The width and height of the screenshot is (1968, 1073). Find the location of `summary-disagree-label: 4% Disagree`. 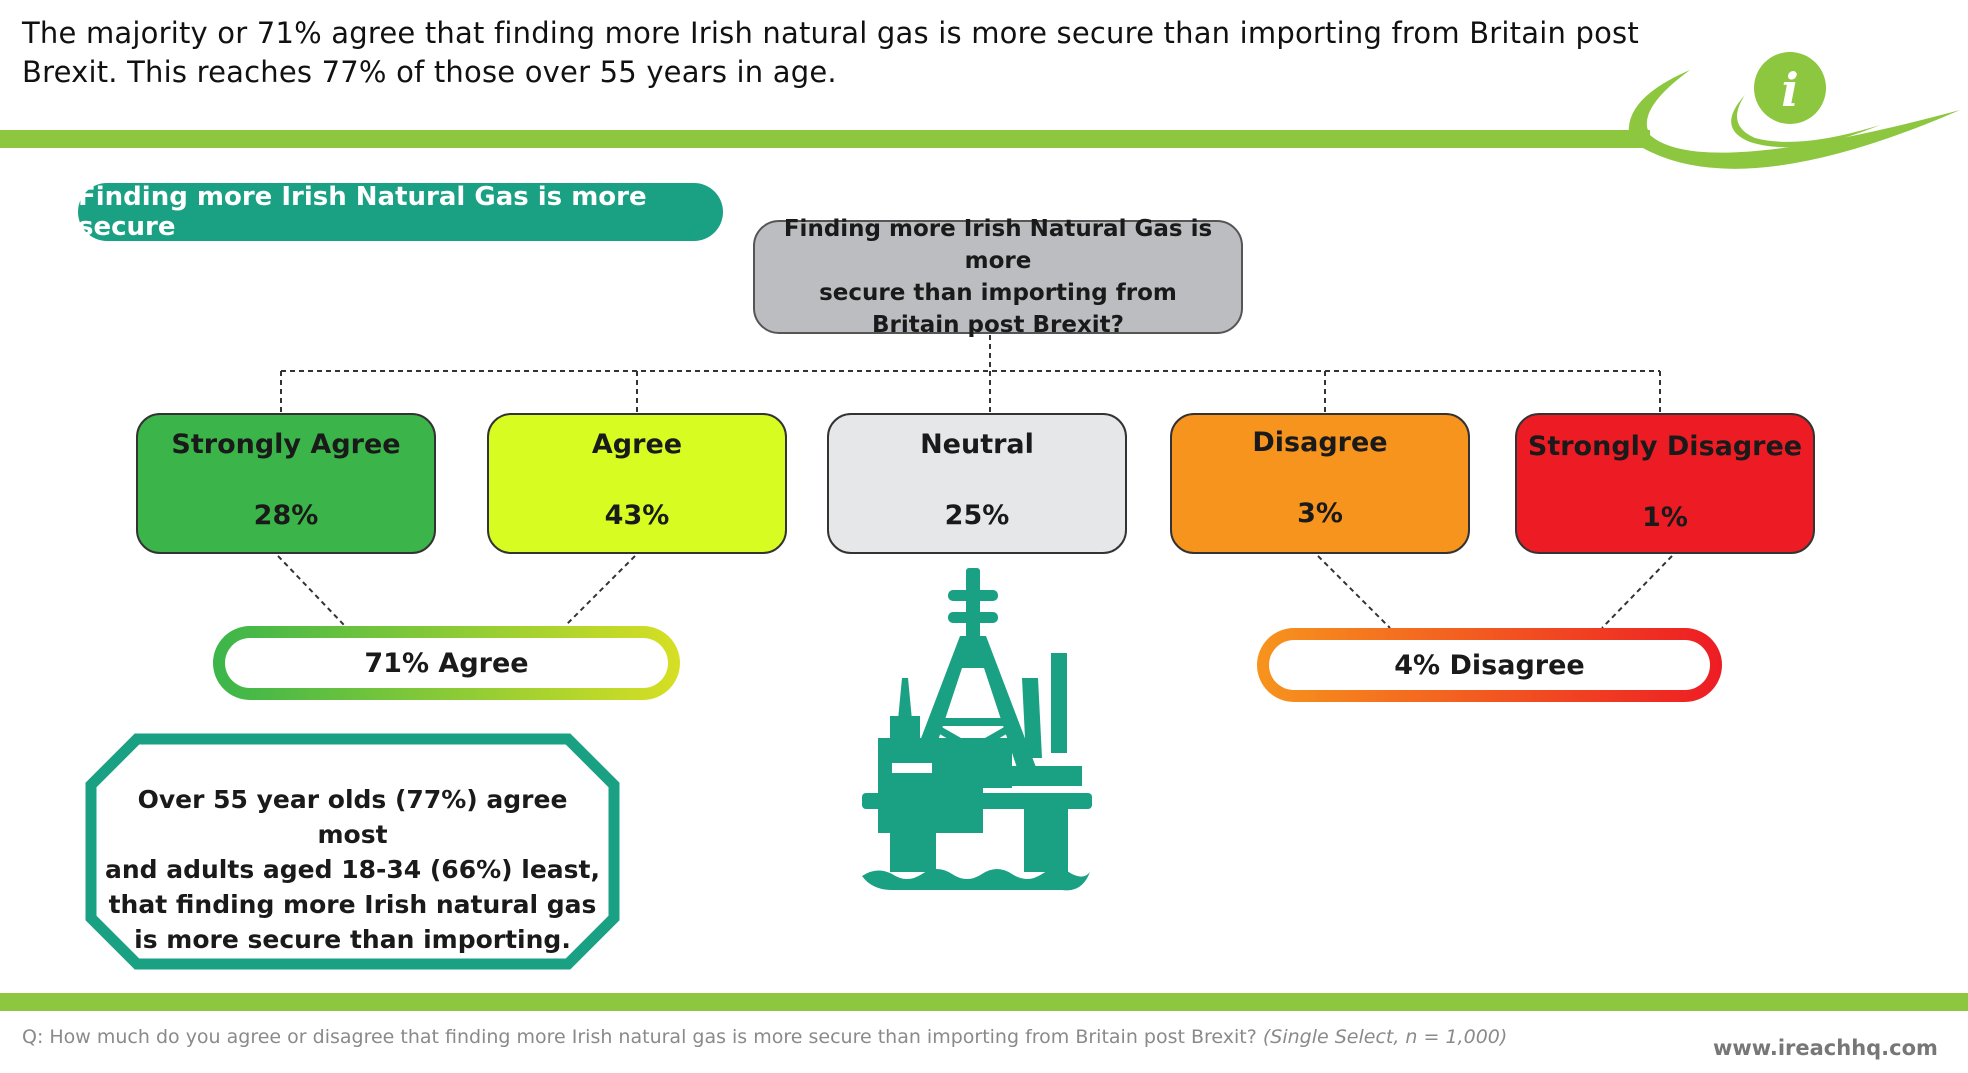

summary-disagree-label: 4% Disagree is located at coordinates (1489, 665).